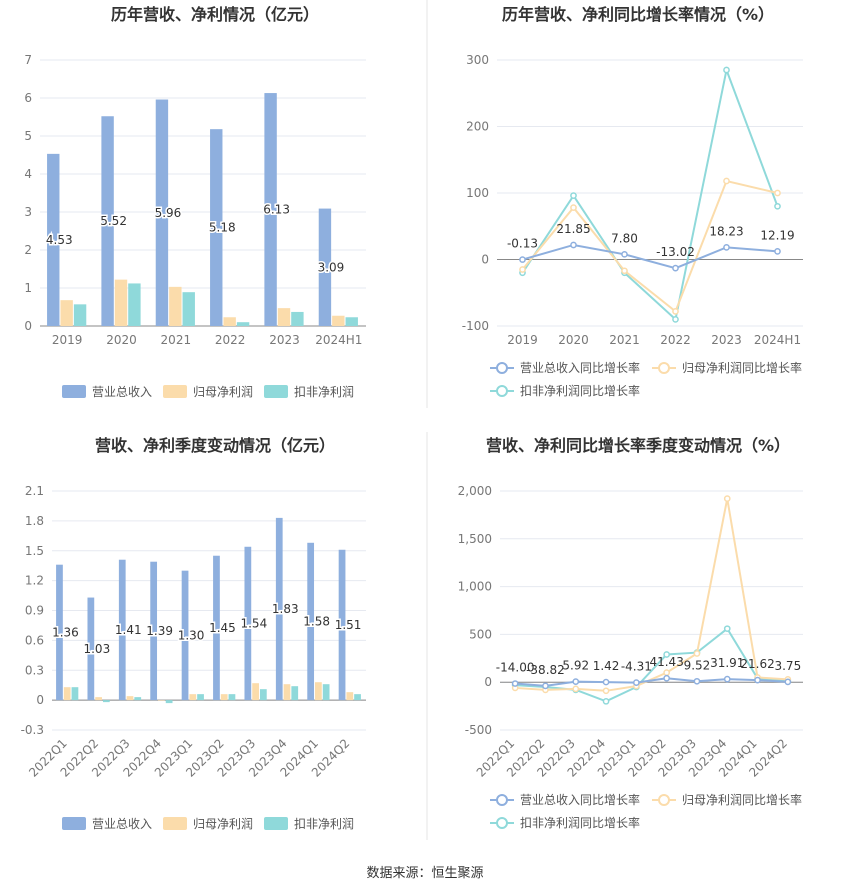  What do you see at coordinates (34, 551) in the screenshot?
I see `chart3-ytick-label: 1.5` at bounding box center [34, 551].